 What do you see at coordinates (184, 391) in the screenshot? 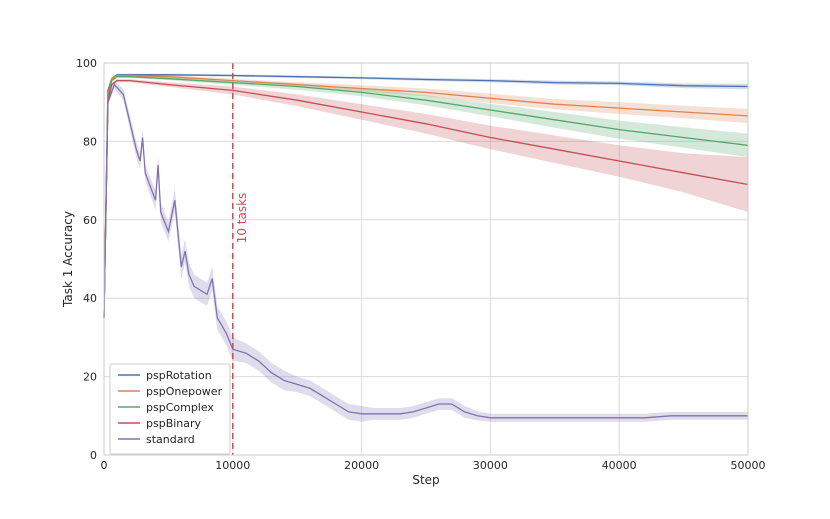
I see `legend-label: pspOnepower` at bounding box center [184, 391].